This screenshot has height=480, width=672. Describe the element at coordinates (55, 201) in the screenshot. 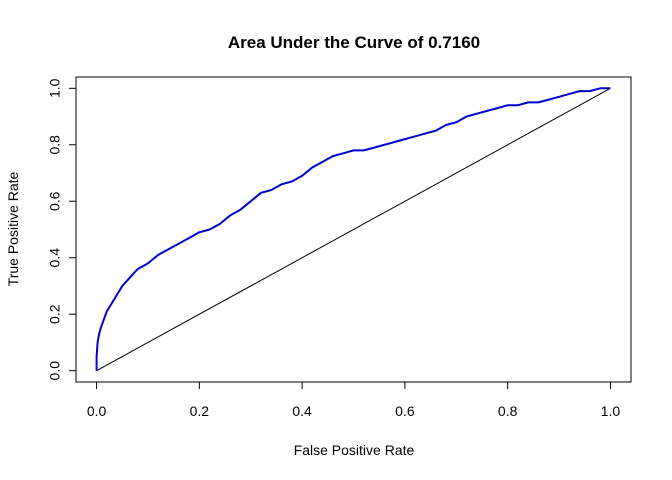

I see `y-tick-label: 0.6` at that location.